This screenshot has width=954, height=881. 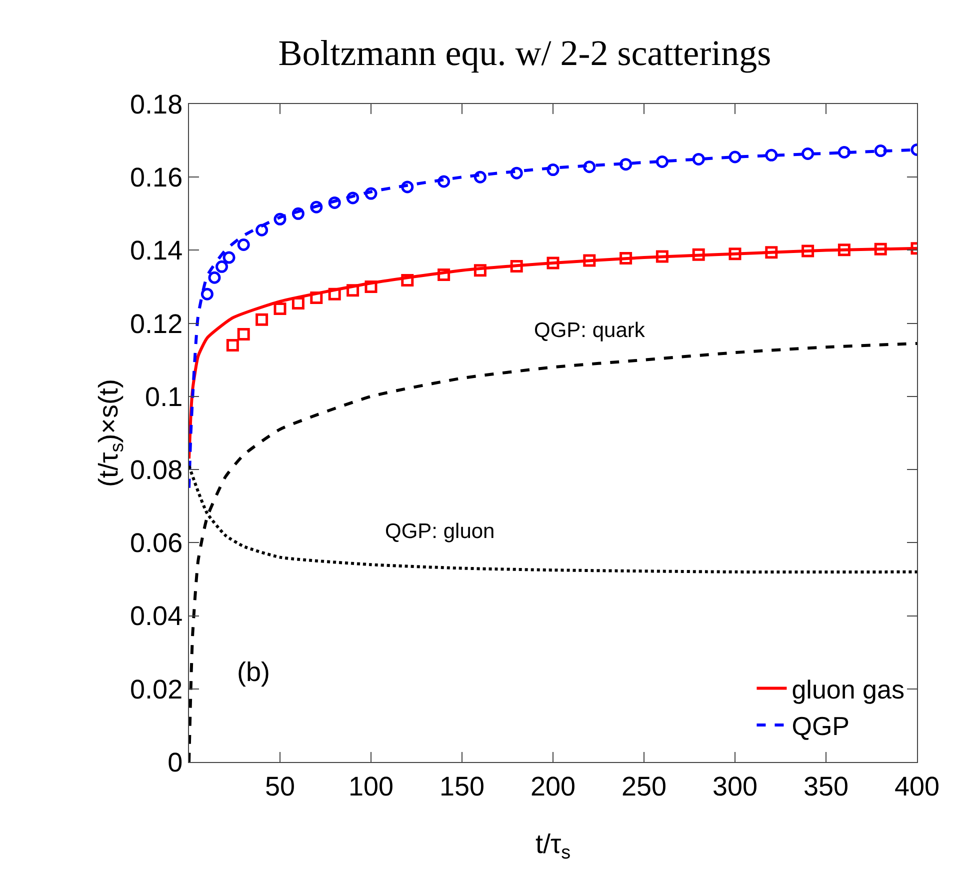 What do you see at coordinates (826, 786) in the screenshot?
I see `x-tick-label: 350` at bounding box center [826, 786].